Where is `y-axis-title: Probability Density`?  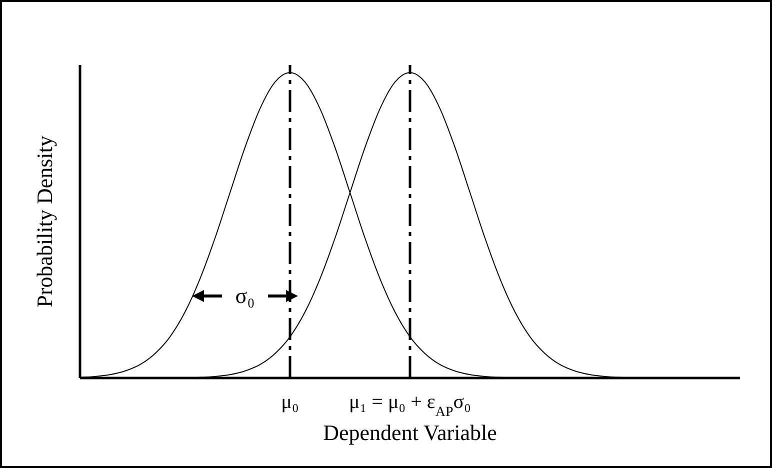 y-axis-title: Probability Density is located at coordinates (44, 222).